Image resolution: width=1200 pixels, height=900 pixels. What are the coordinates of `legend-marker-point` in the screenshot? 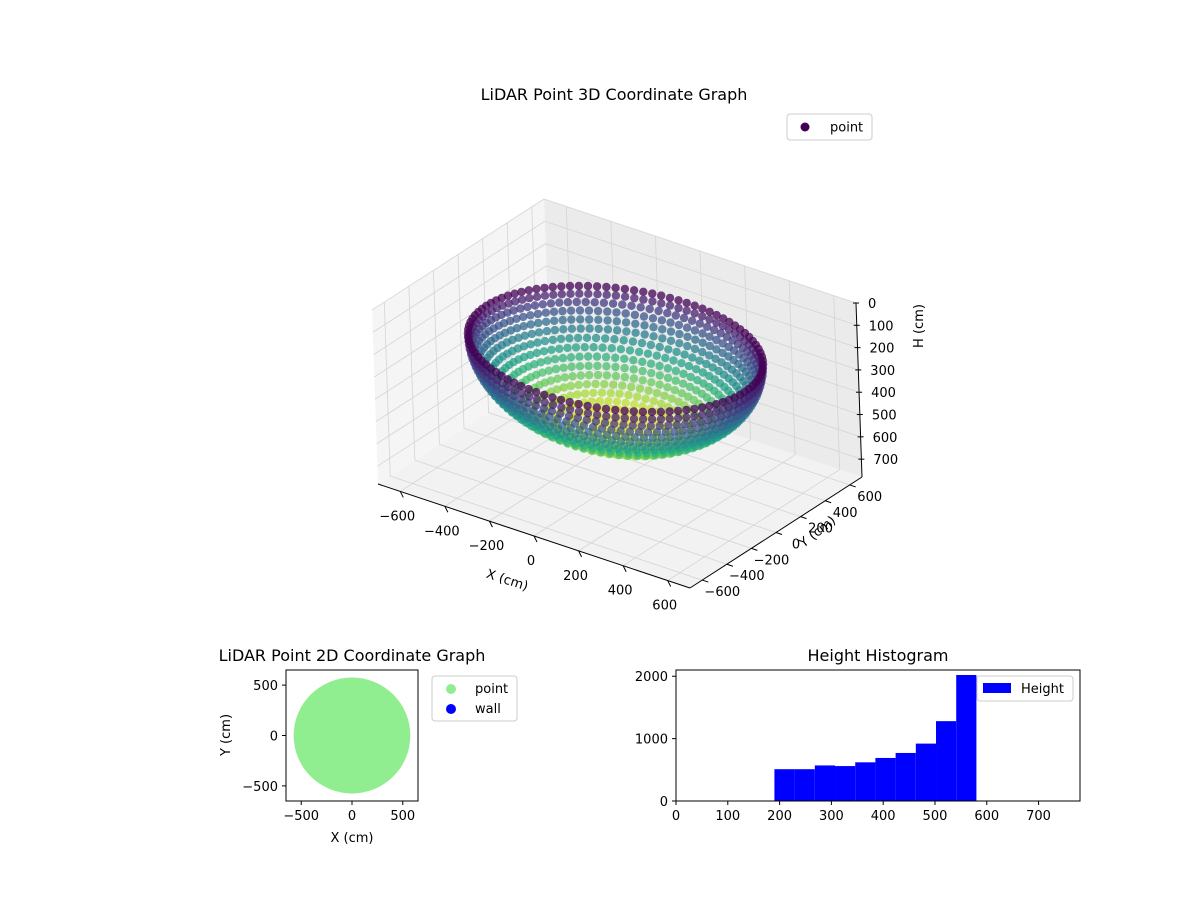 It's located at (451, 689).